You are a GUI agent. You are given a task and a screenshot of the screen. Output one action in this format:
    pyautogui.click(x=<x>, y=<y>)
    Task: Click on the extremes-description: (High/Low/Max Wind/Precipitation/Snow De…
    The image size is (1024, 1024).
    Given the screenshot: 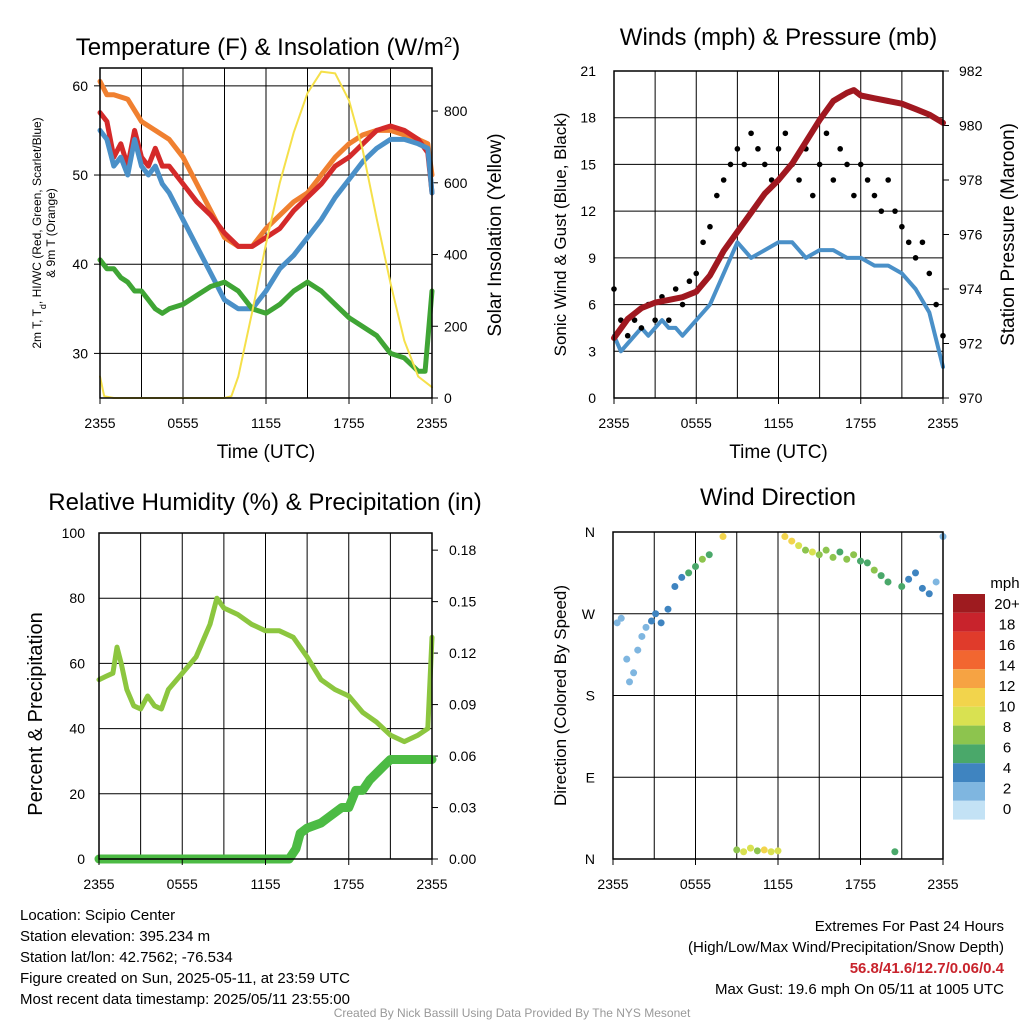 What is the action you would take?
    pyautogui.click(x=846, y=947)
    